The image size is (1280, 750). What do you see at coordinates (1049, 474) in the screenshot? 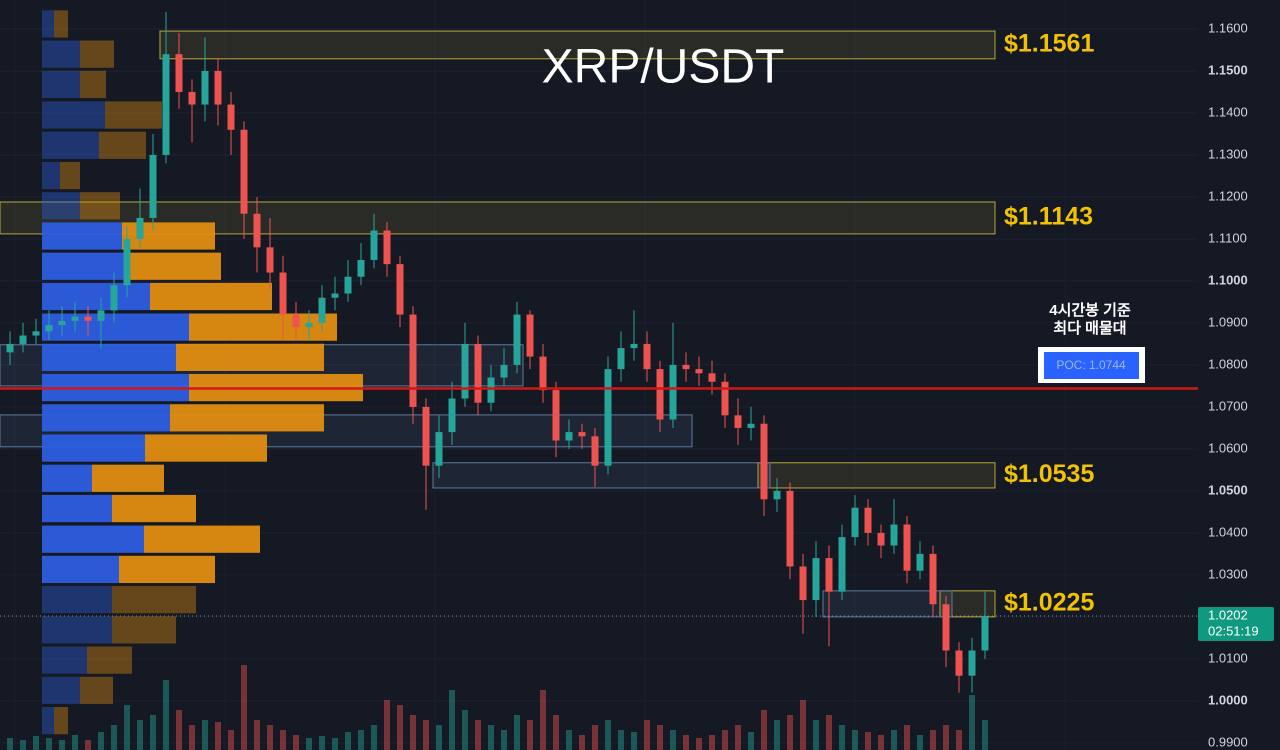
I see `zone-label: $1.0535` at bounding box center [1049, 474].